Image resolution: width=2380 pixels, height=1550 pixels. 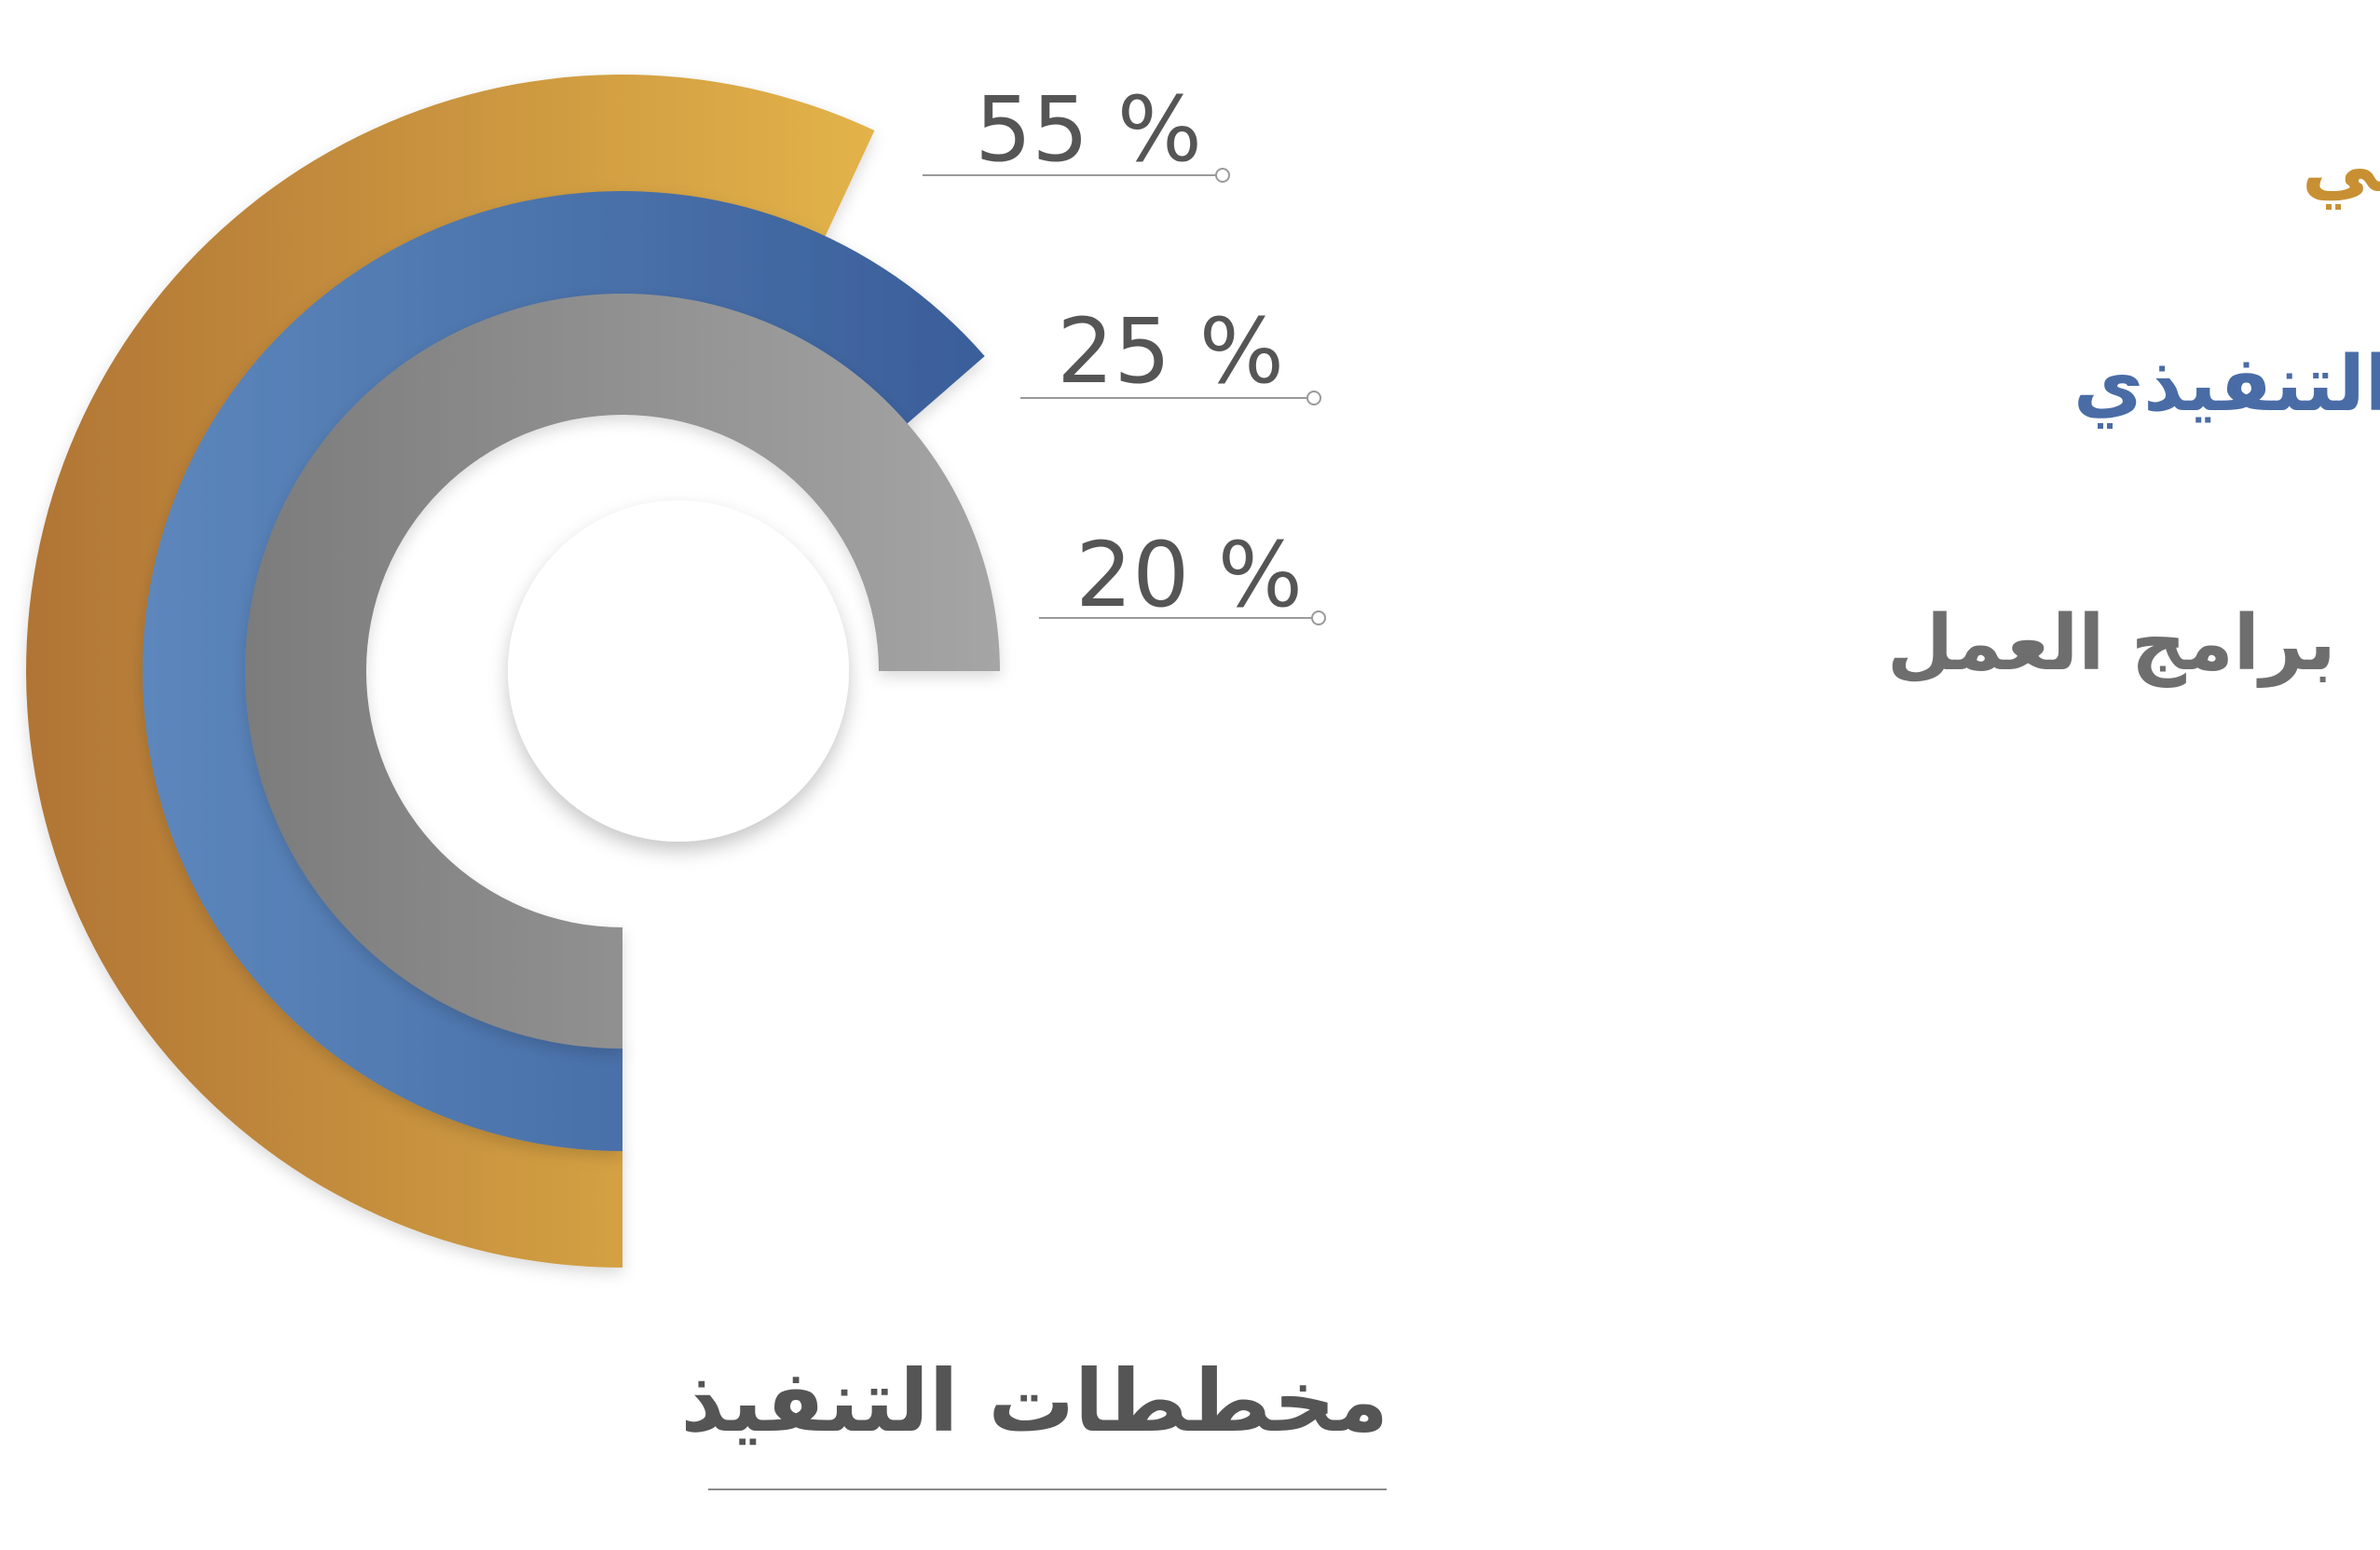 I want to click on value-label-1: 55 %, so click(x=1088, y=130).